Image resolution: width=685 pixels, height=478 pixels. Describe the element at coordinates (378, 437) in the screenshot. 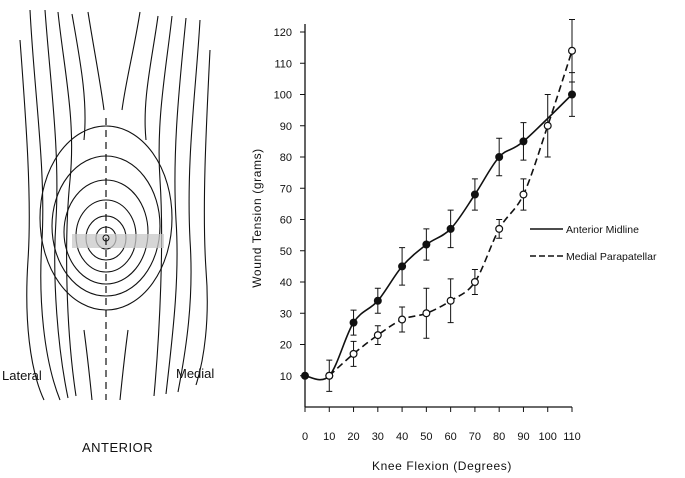

I see `x-tick-label: 30` at that location.